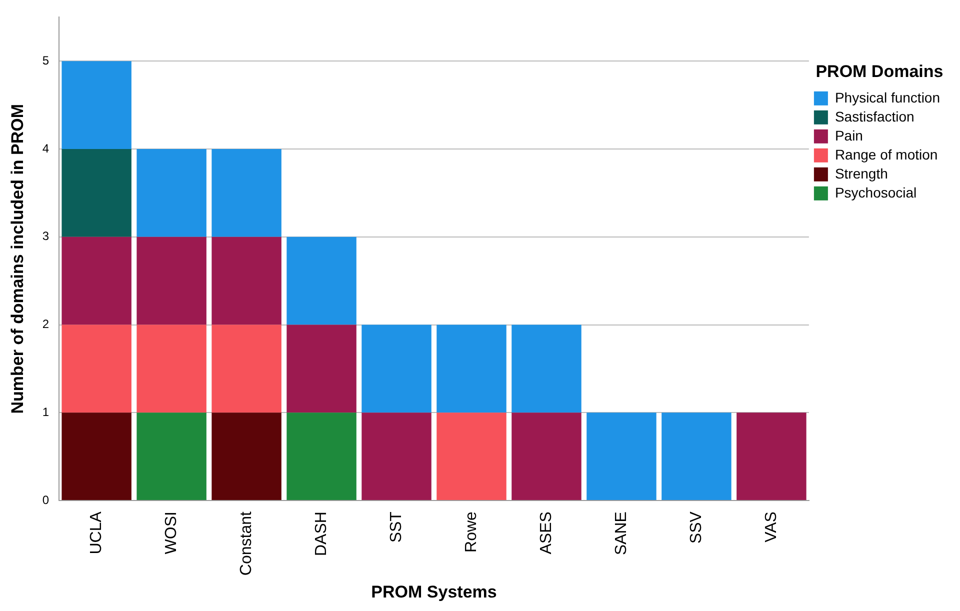 This screenshot has height=611, width=960. What do you see at coordinates (848, 135) in the screenshot?
I see `legend-label: Pain` at bounding box center [848, 135].